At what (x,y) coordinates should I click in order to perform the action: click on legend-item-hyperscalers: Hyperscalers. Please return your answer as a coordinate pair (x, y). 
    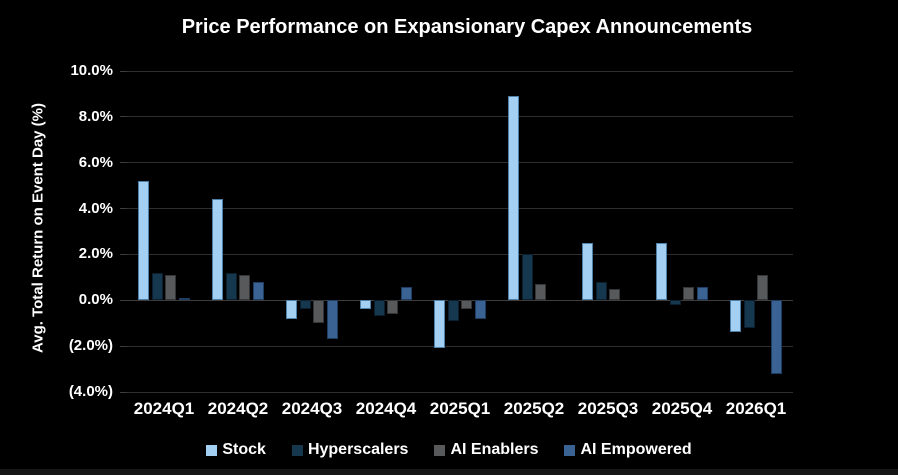
    Looking at the image, I should click on (350, 450).